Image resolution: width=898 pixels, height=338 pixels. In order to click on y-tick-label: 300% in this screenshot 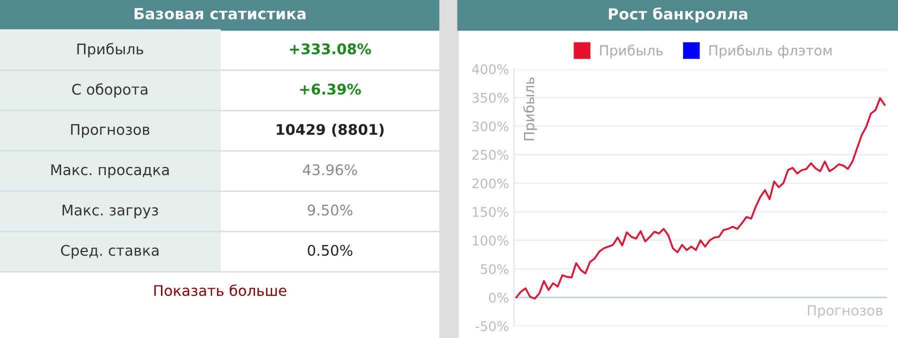, I will do `click(490, 126)`.